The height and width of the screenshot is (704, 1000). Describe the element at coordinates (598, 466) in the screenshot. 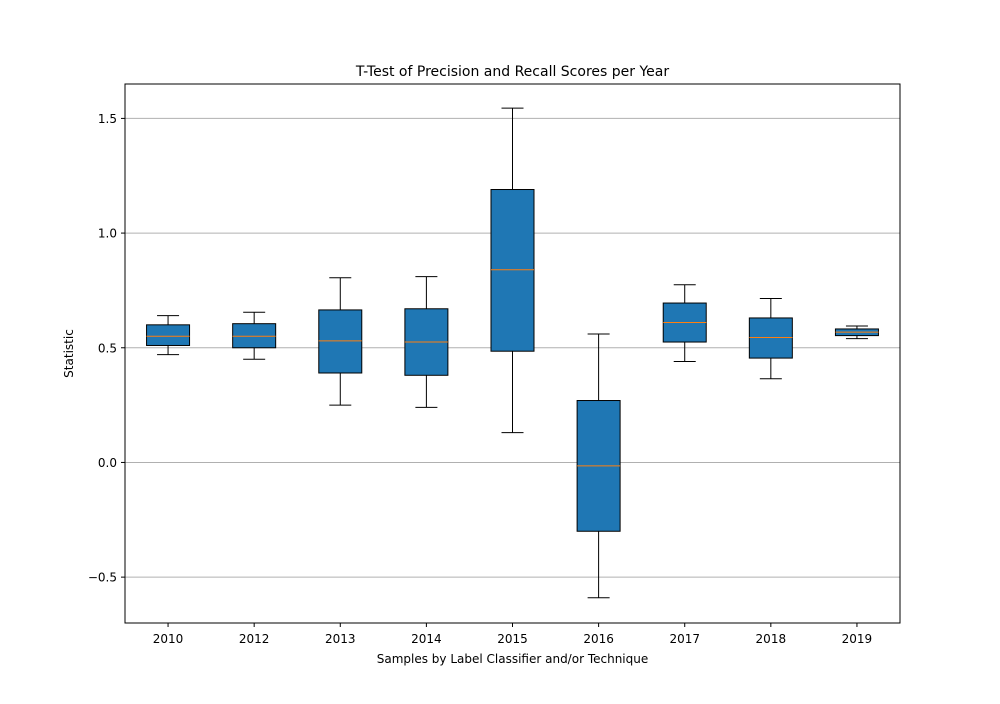

I see `box-2016` at that location.